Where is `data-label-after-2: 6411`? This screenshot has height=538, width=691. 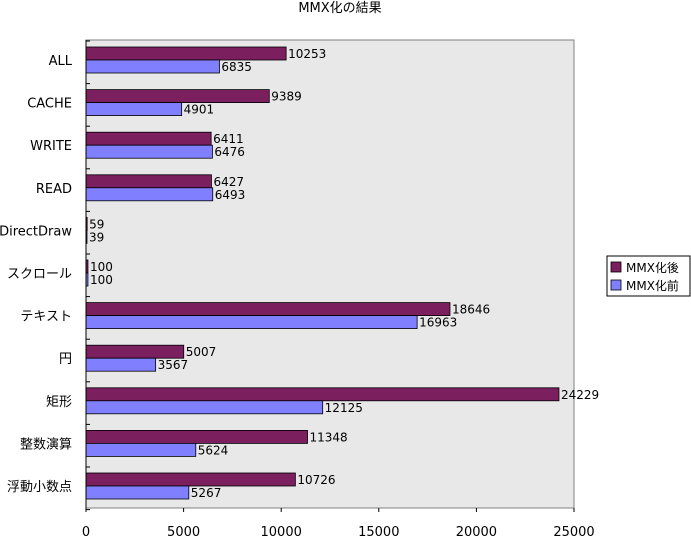 data-label-after-2: 6411 is located at coordinates (228, 139).